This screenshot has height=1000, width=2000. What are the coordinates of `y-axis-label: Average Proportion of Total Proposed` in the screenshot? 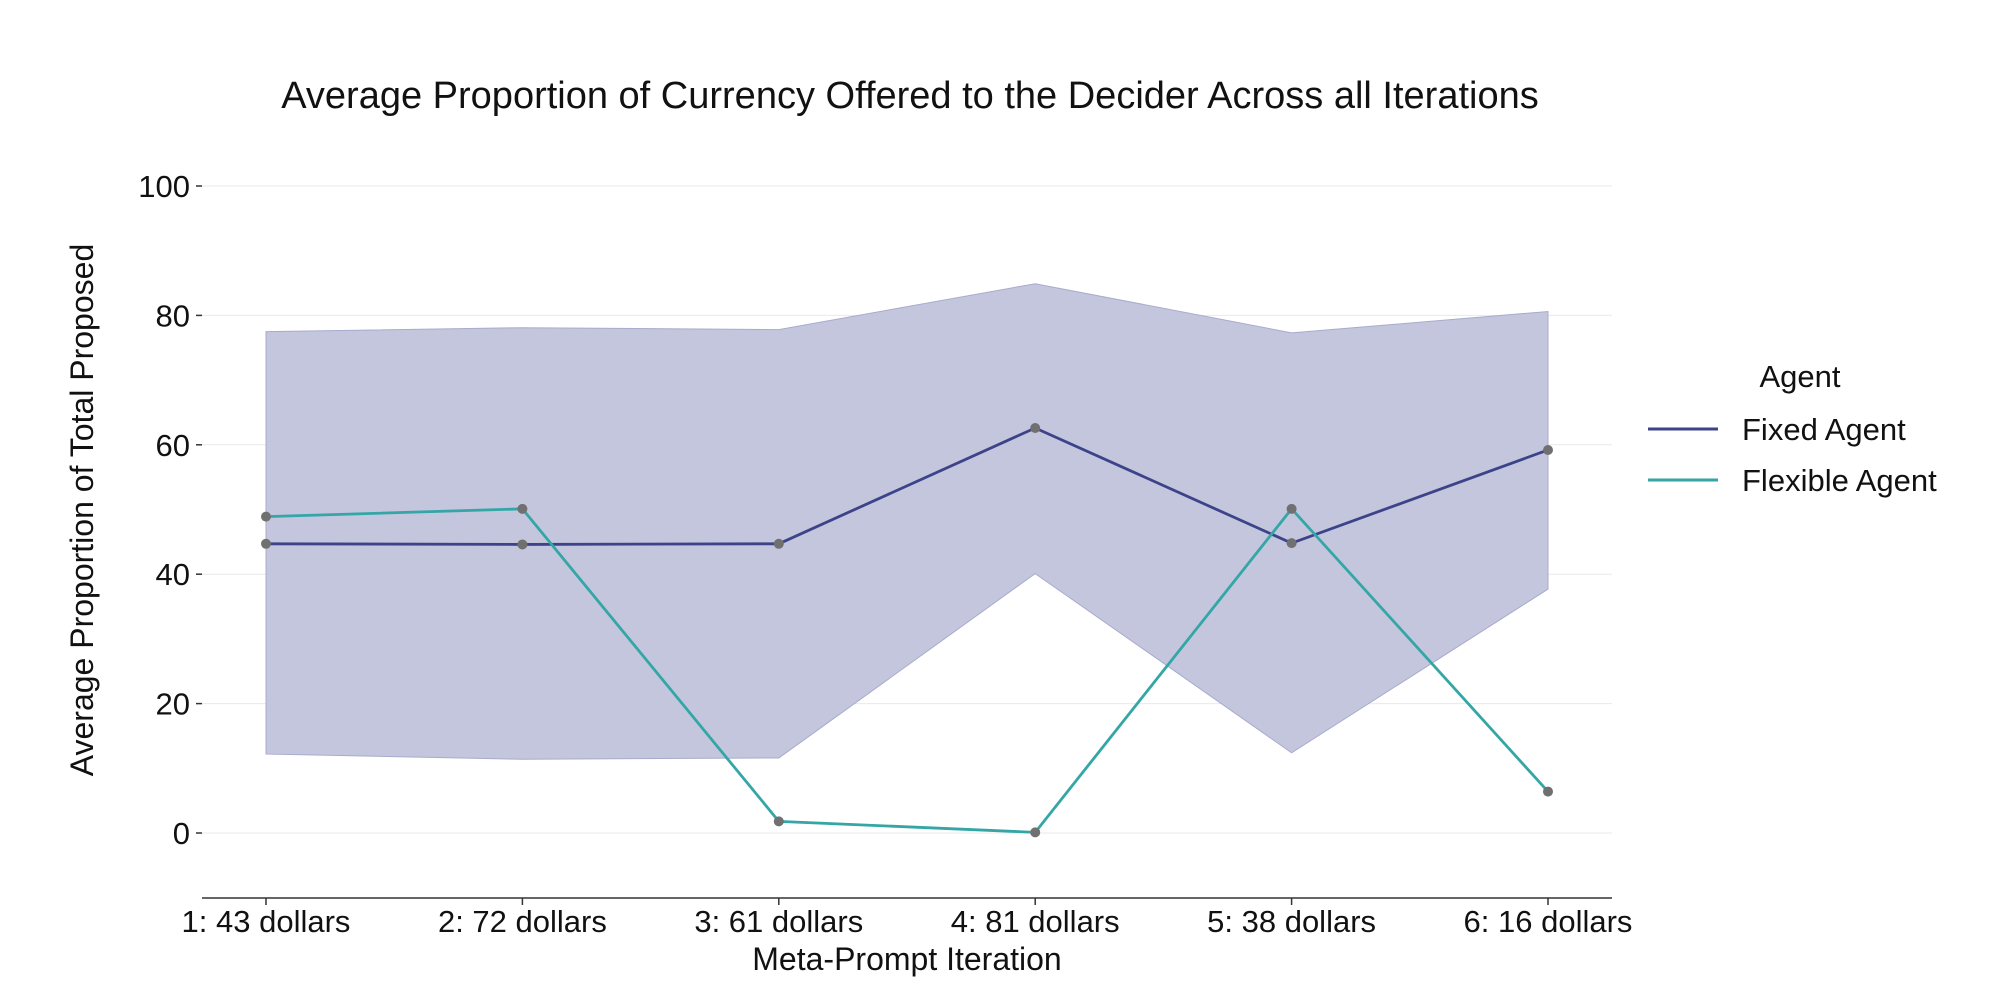 It's located at (82, 510).